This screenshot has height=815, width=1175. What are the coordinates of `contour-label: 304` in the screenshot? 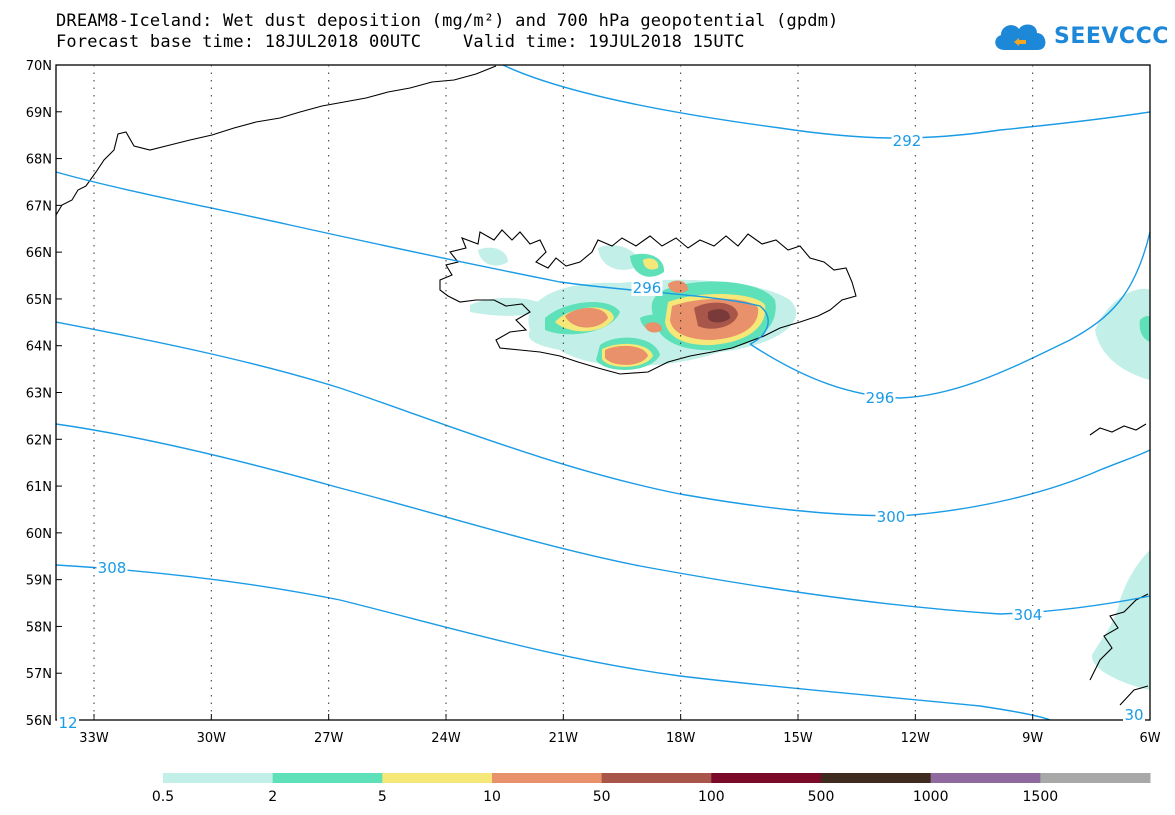 It's located at (1028, 615).